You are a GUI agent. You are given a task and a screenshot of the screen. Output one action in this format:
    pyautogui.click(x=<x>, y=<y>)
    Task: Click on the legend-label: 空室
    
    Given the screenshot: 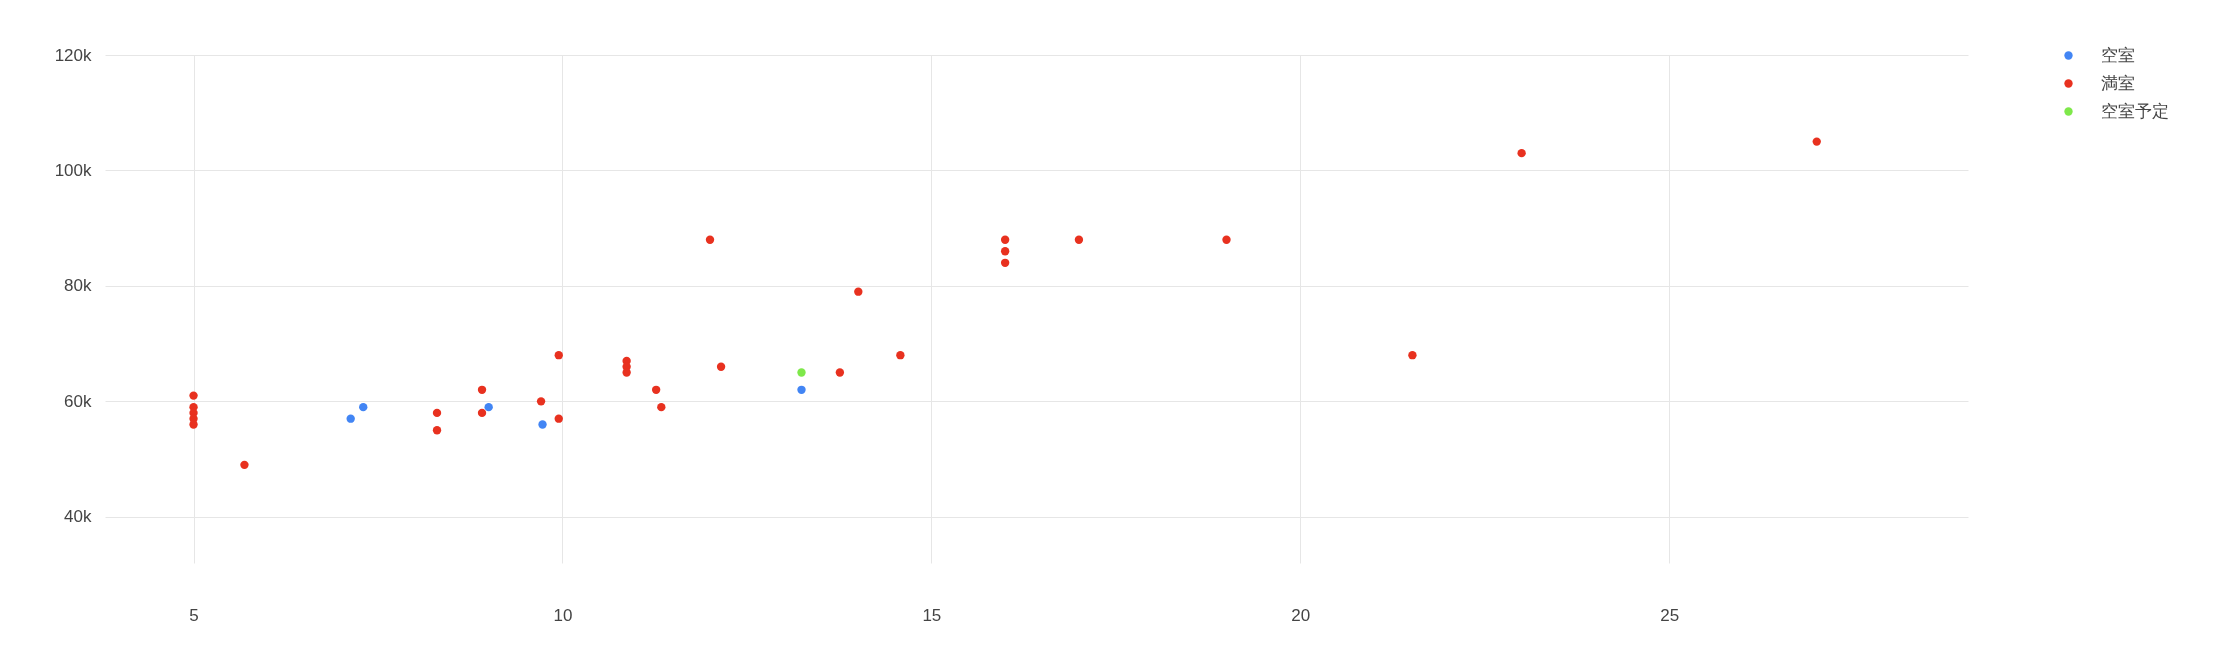 What is the action you would take?
    pyautogui.click(x=2118, y=55)
    